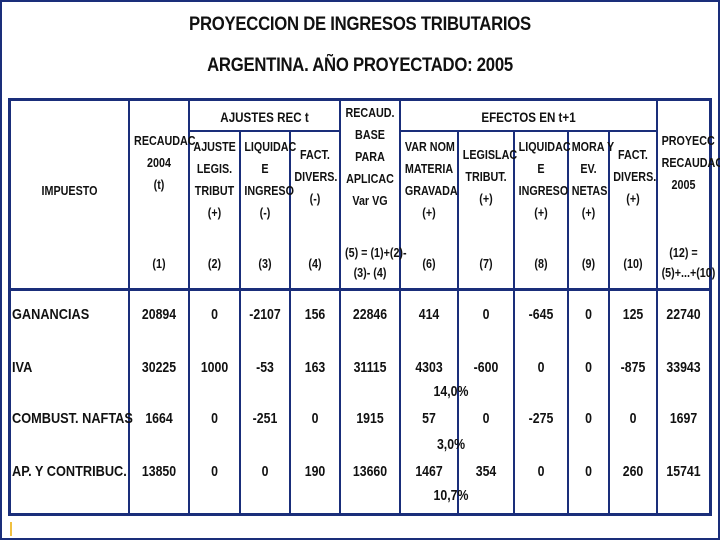 This screenshot has height=540, width=720. I want to click on efectos-divider, so click(528, 131).